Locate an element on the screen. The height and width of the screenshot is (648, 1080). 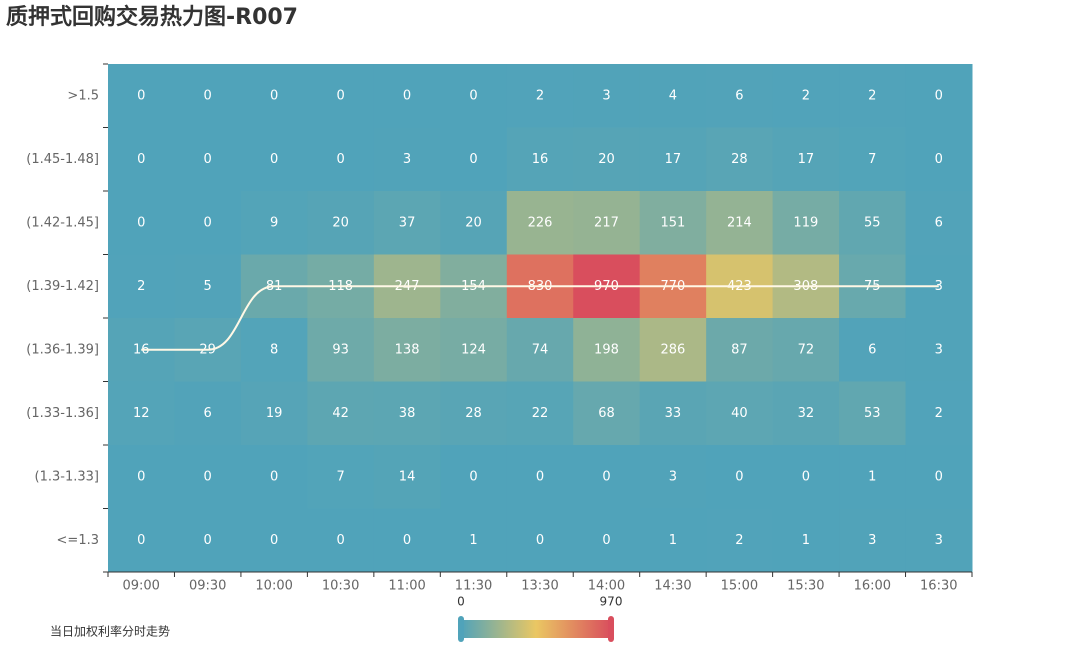
cell-label: 9 is located at coordinates (274, 222).